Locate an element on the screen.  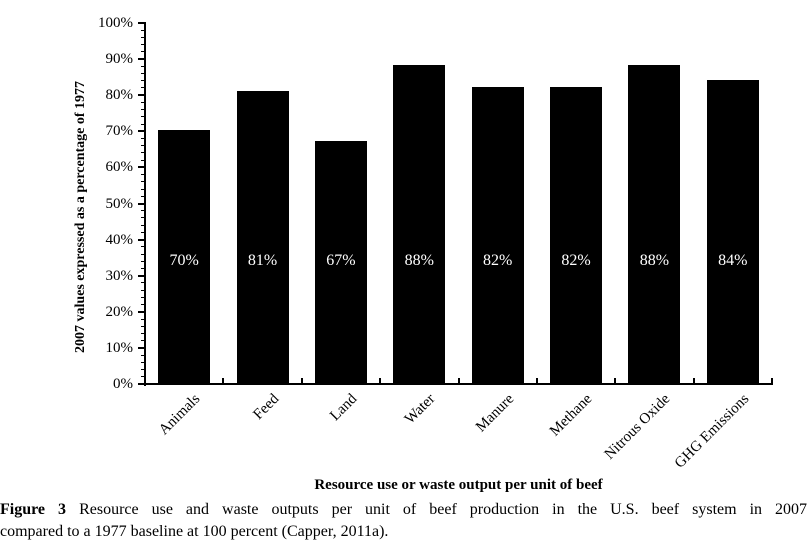
y-axis-line is located at coordinates (145, 204).